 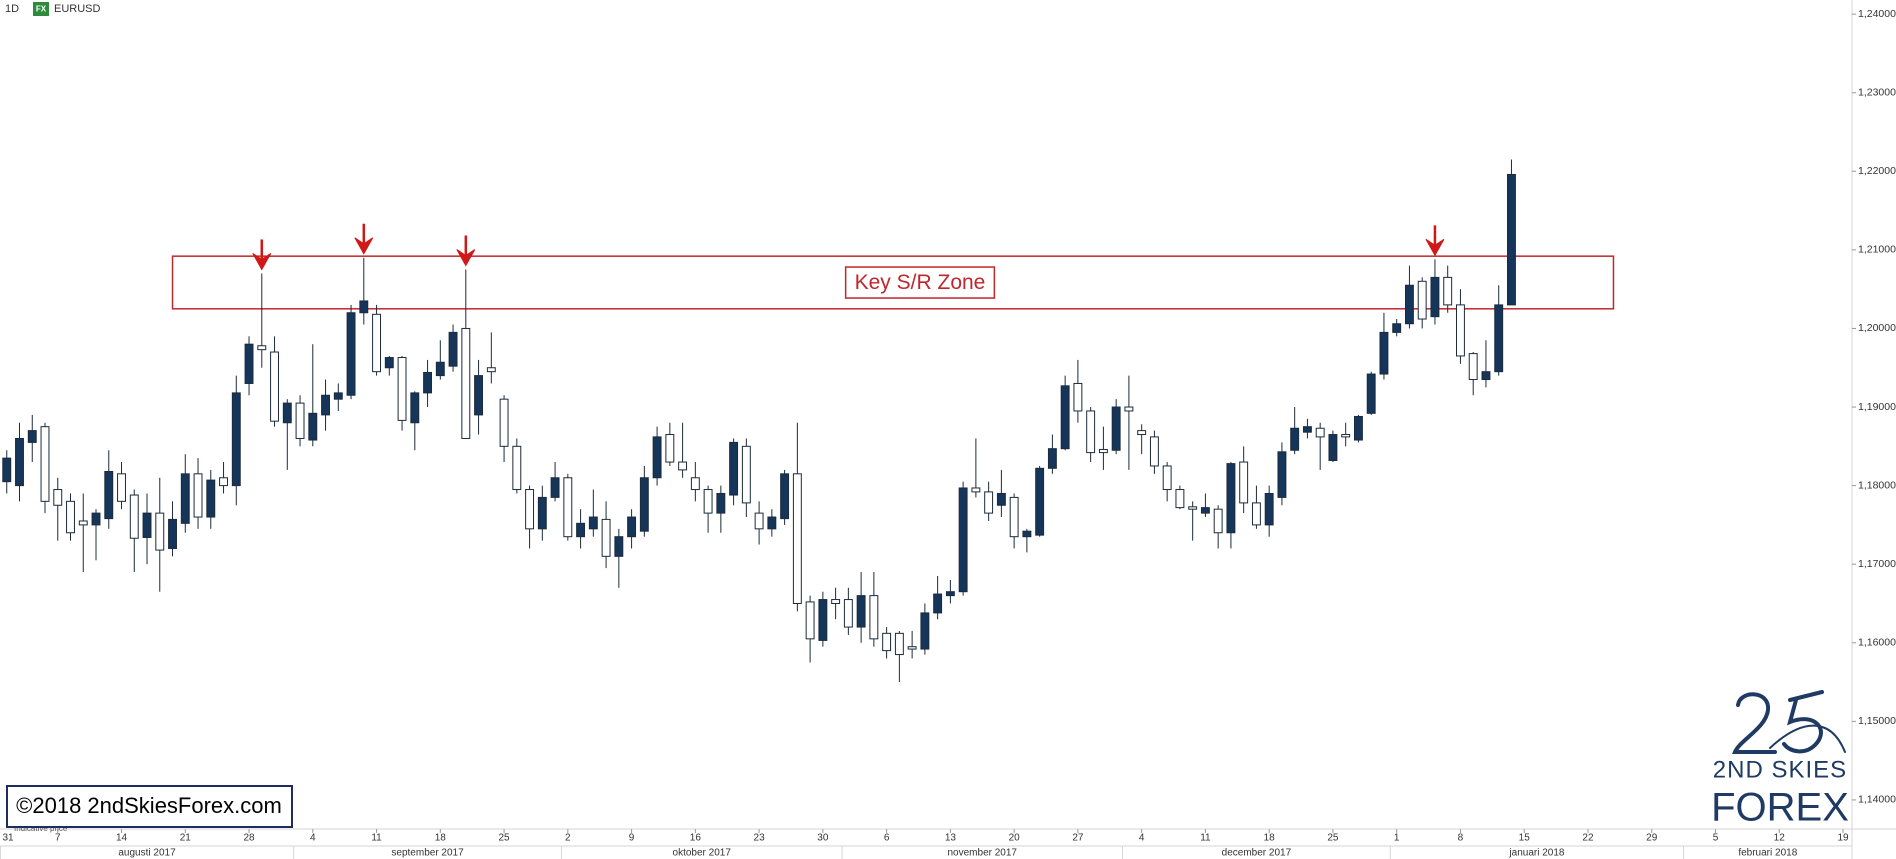 What do you see at coordinates (1877, 643) in the screenshot?
I see `y-tick-label: 1,16000` at bounding box center [1877, 643].